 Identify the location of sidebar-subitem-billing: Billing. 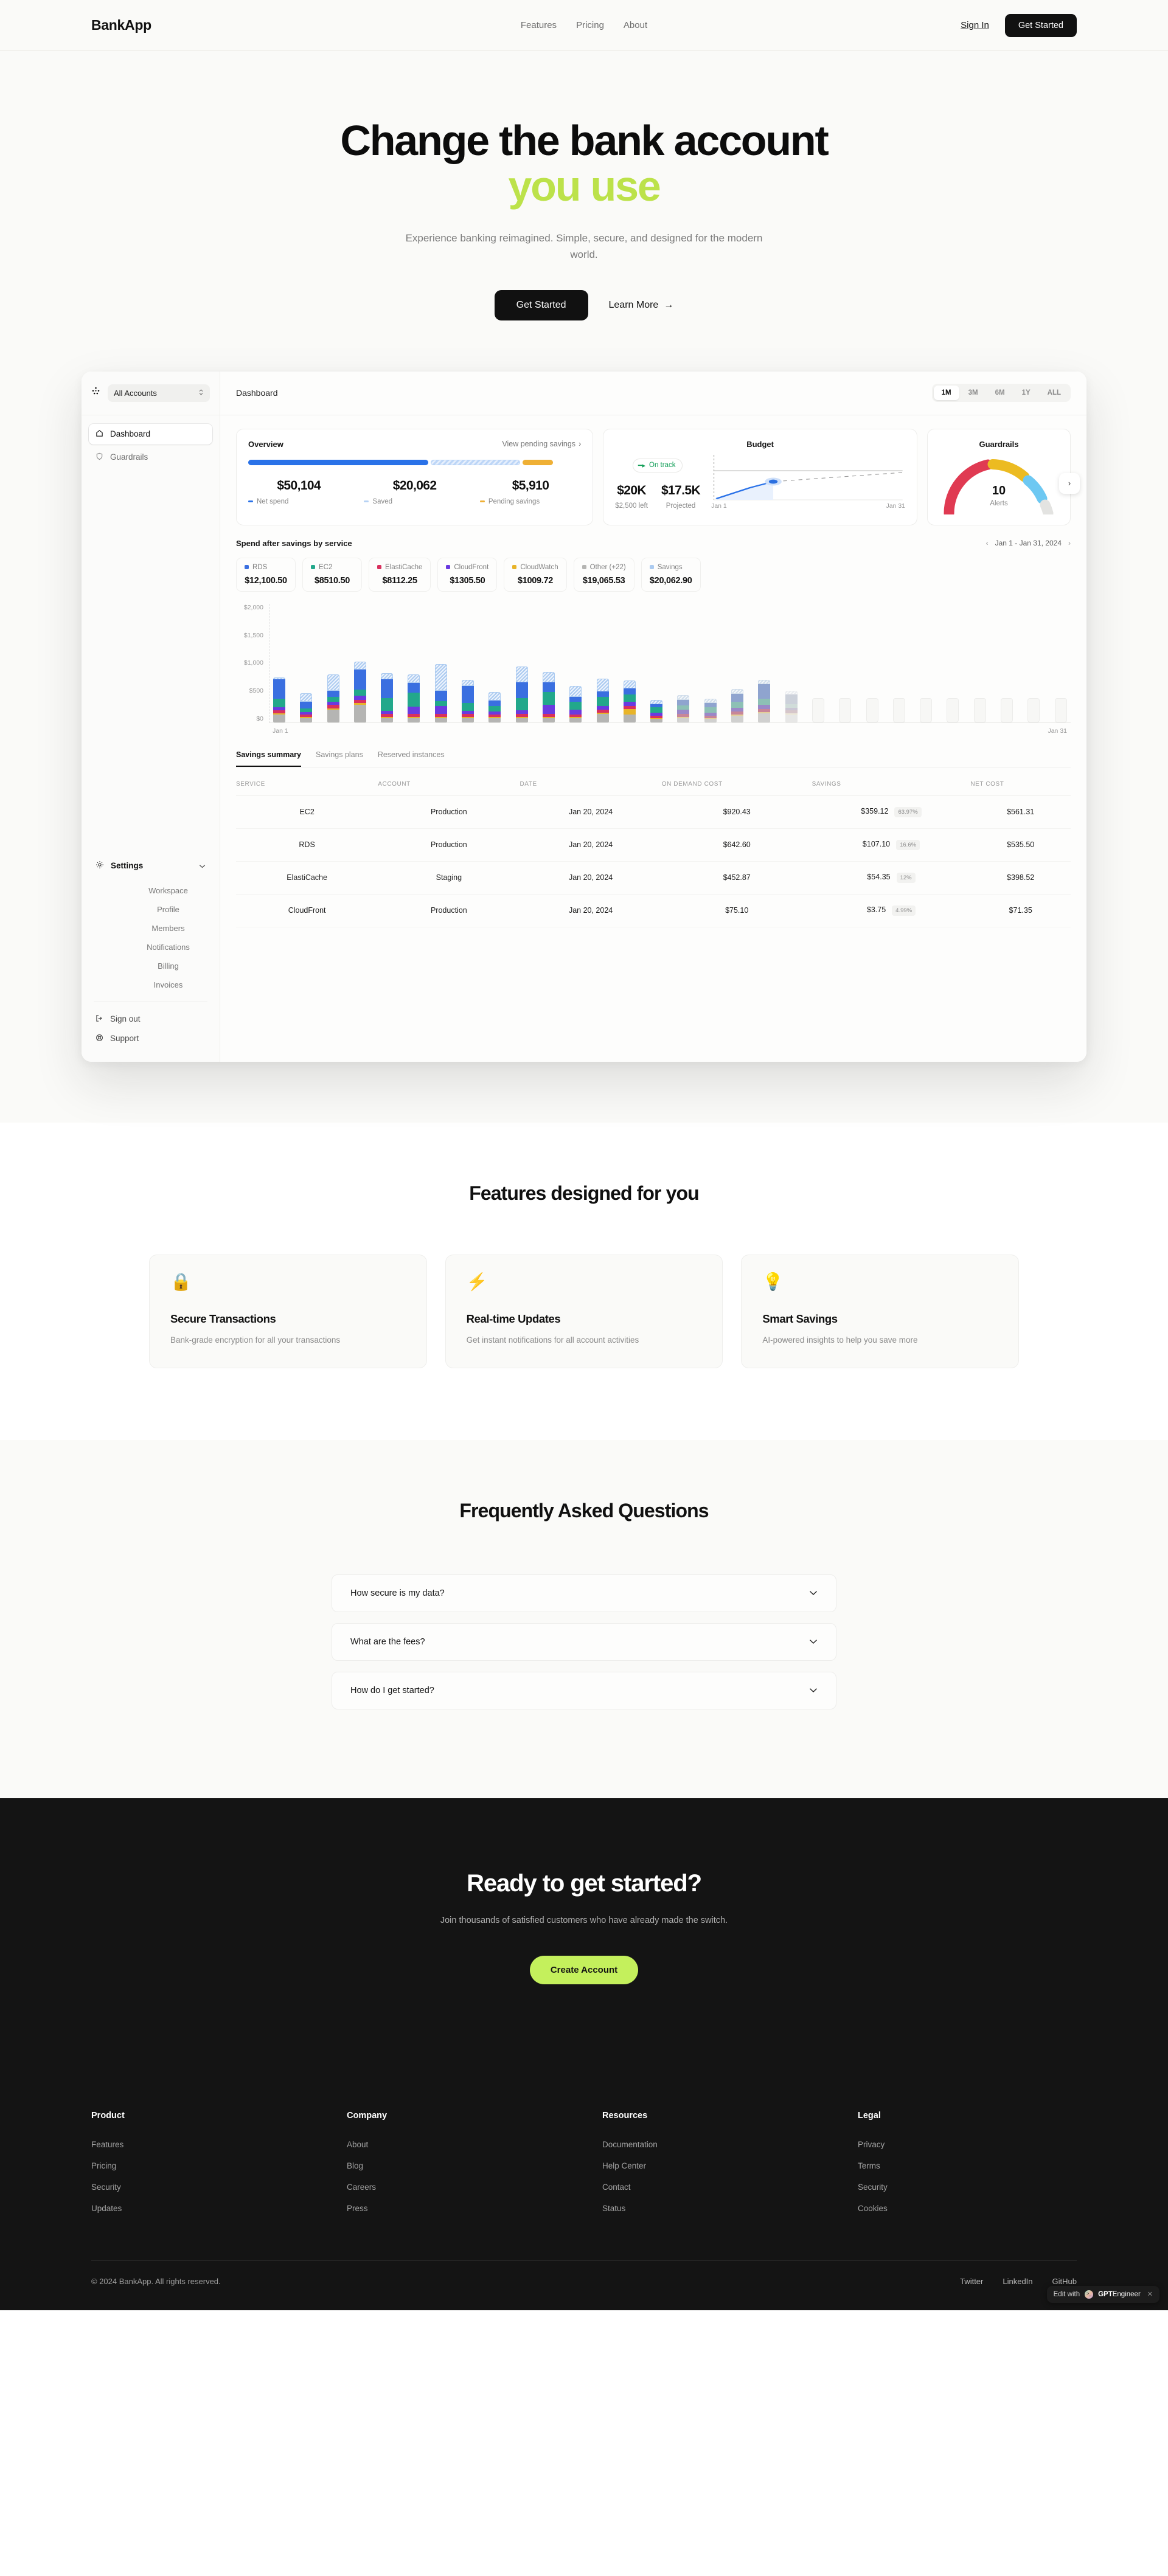
(168, 966).